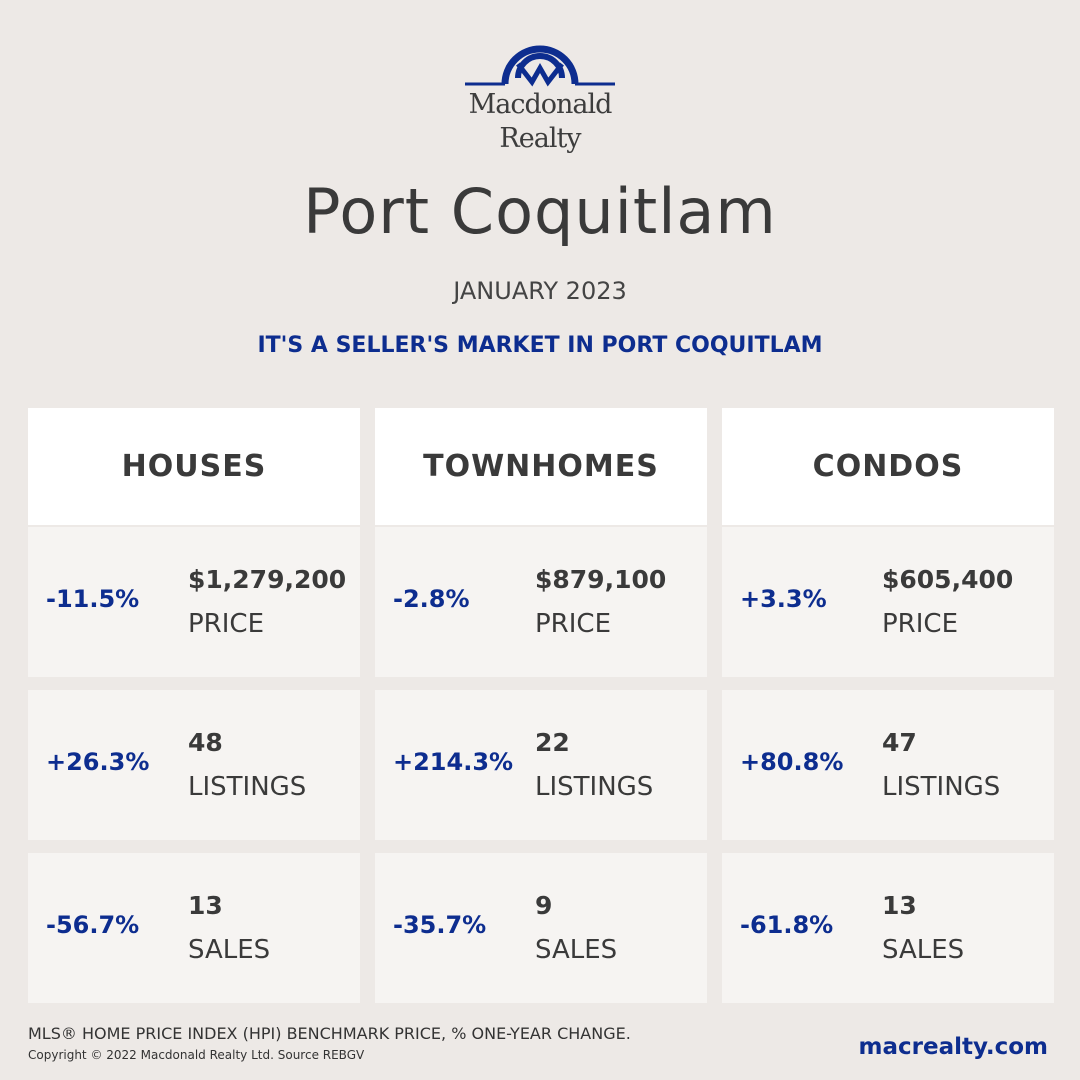 The width and height of the screenshot is (1080, 1080). Describe the element at coordinates (440, 925) in the screenshot. I see `percent-change: -35.7%` at that location.